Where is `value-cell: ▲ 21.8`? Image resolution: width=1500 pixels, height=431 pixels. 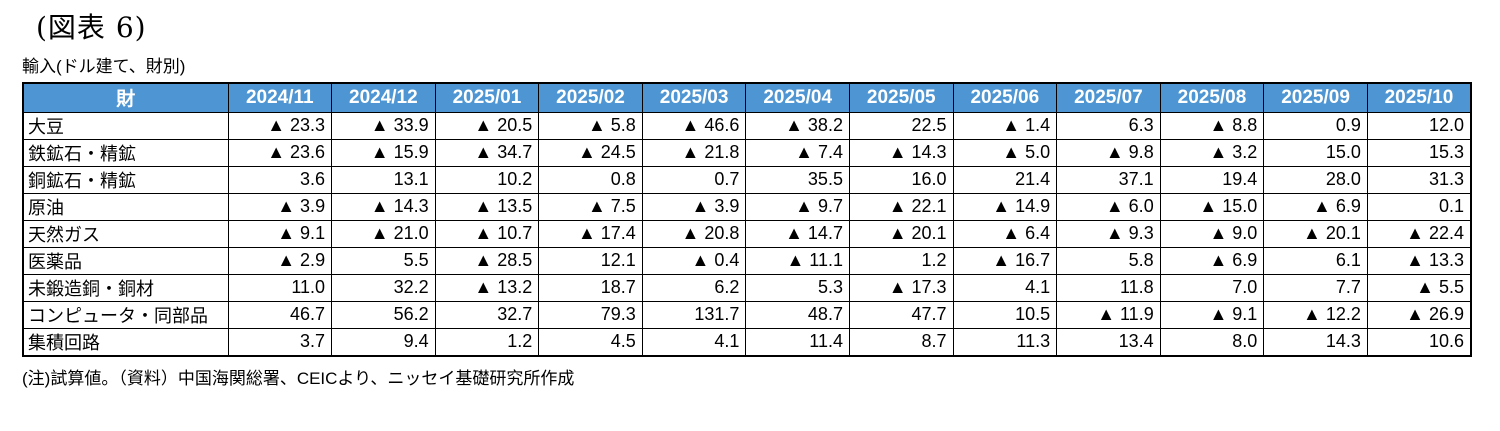
value-cell: ▲ 21.8 is located at coordinates (694, 152).